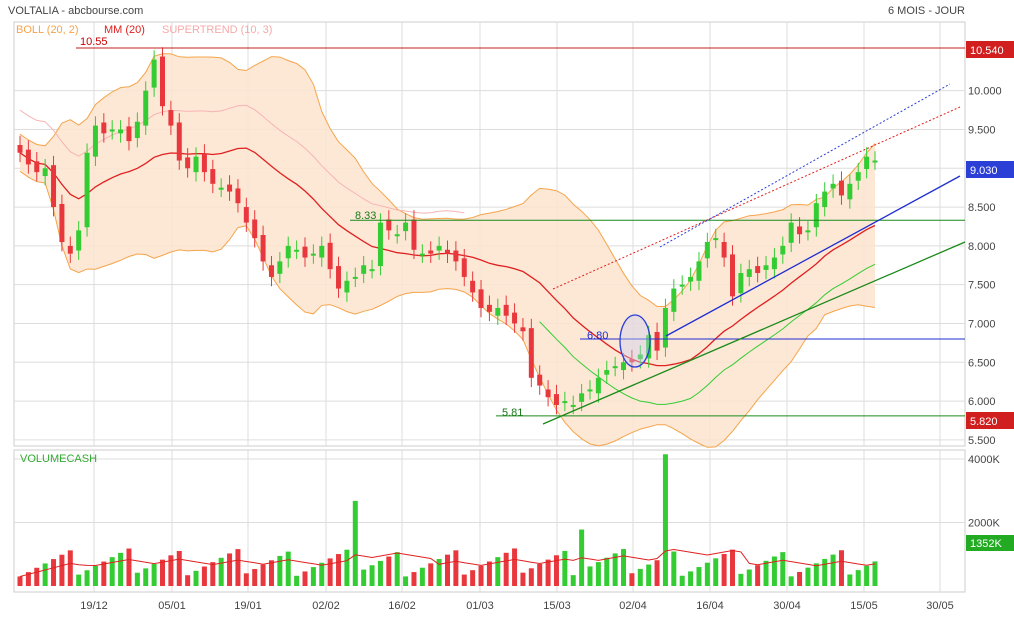 The image size is (1014, 619). Describe the element at coordinates (172, 606) in the screenshot. I see `x-tick-label: 05/01` at that location.